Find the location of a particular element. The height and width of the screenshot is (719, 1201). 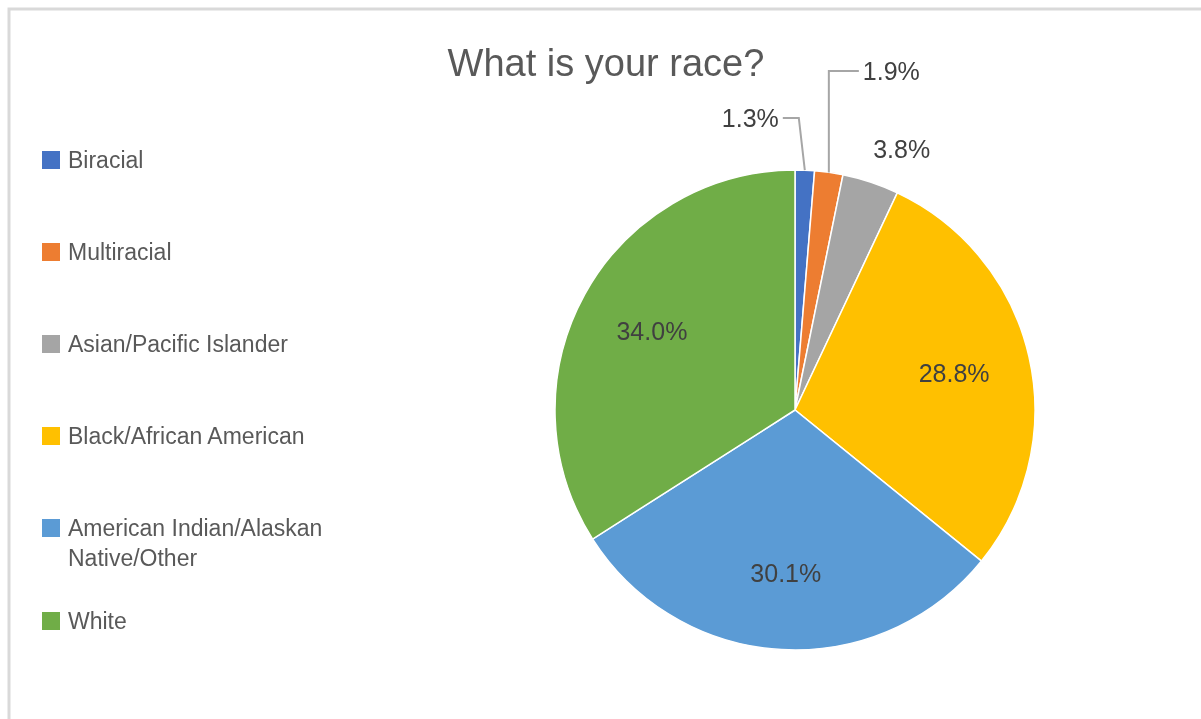

legend-label: Asian/Pacific Islander is located at coordinates (178, 344).